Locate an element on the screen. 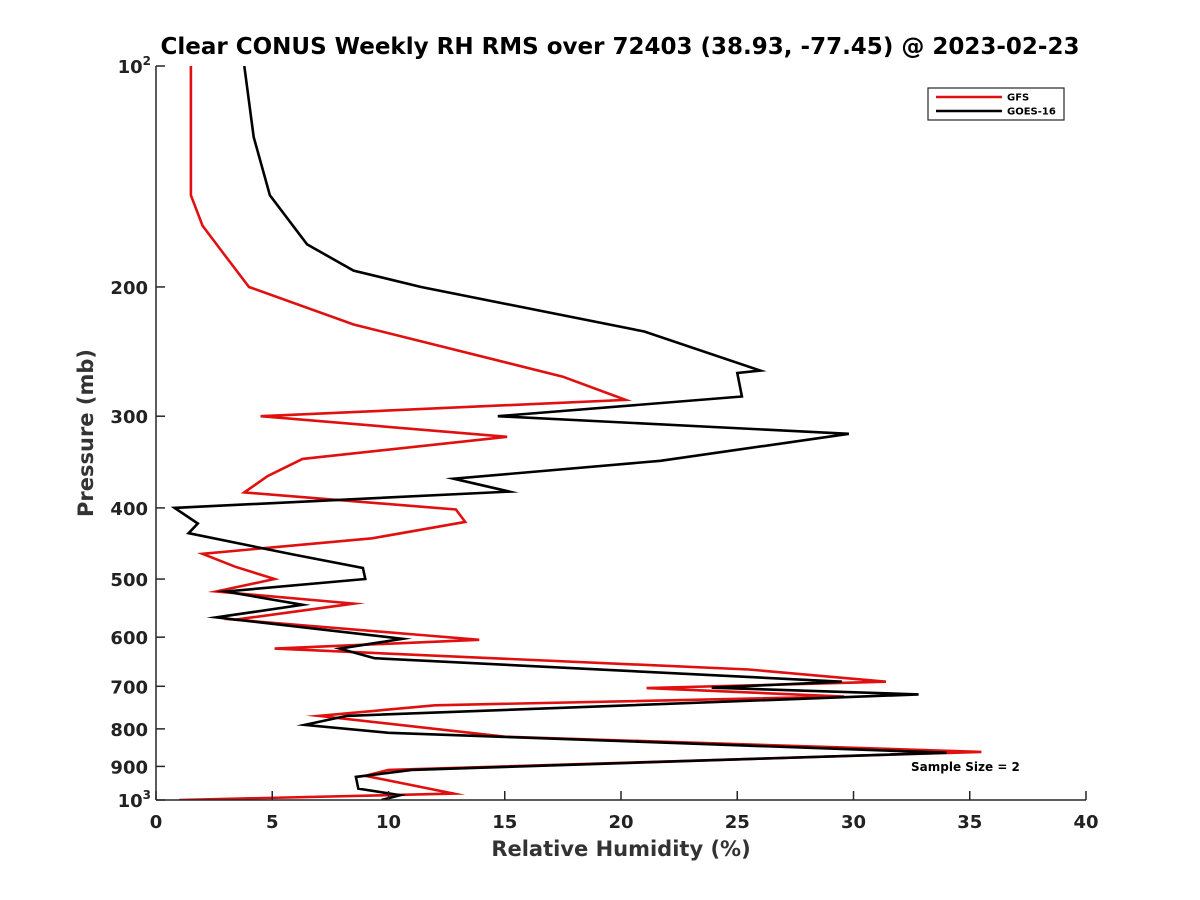  x-tick-label: 40 is located at coordinates (1085, 822).